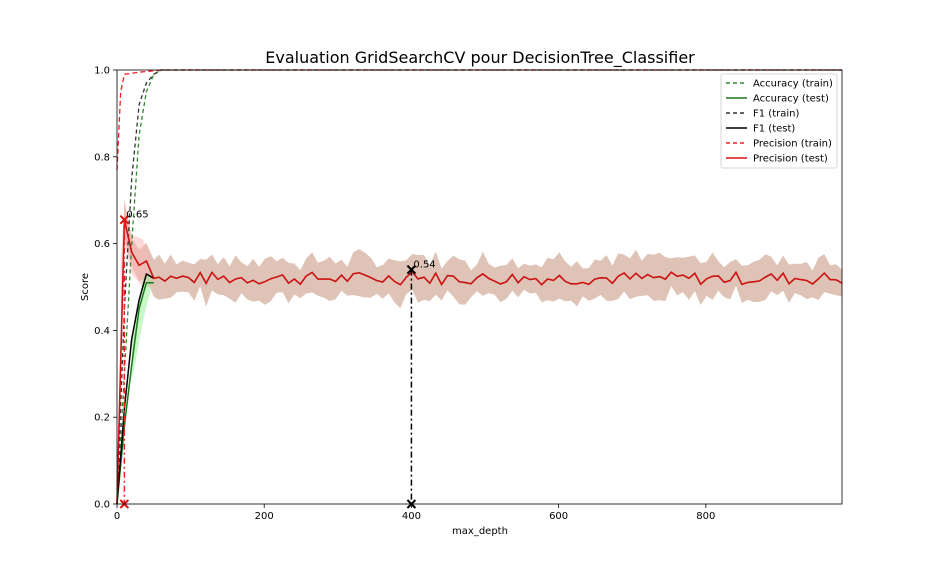  What do you see at coordinates (774, 129) in the screenshot?
I see `legend-label-3: F1 (test)` at bounding box center [774, 129].